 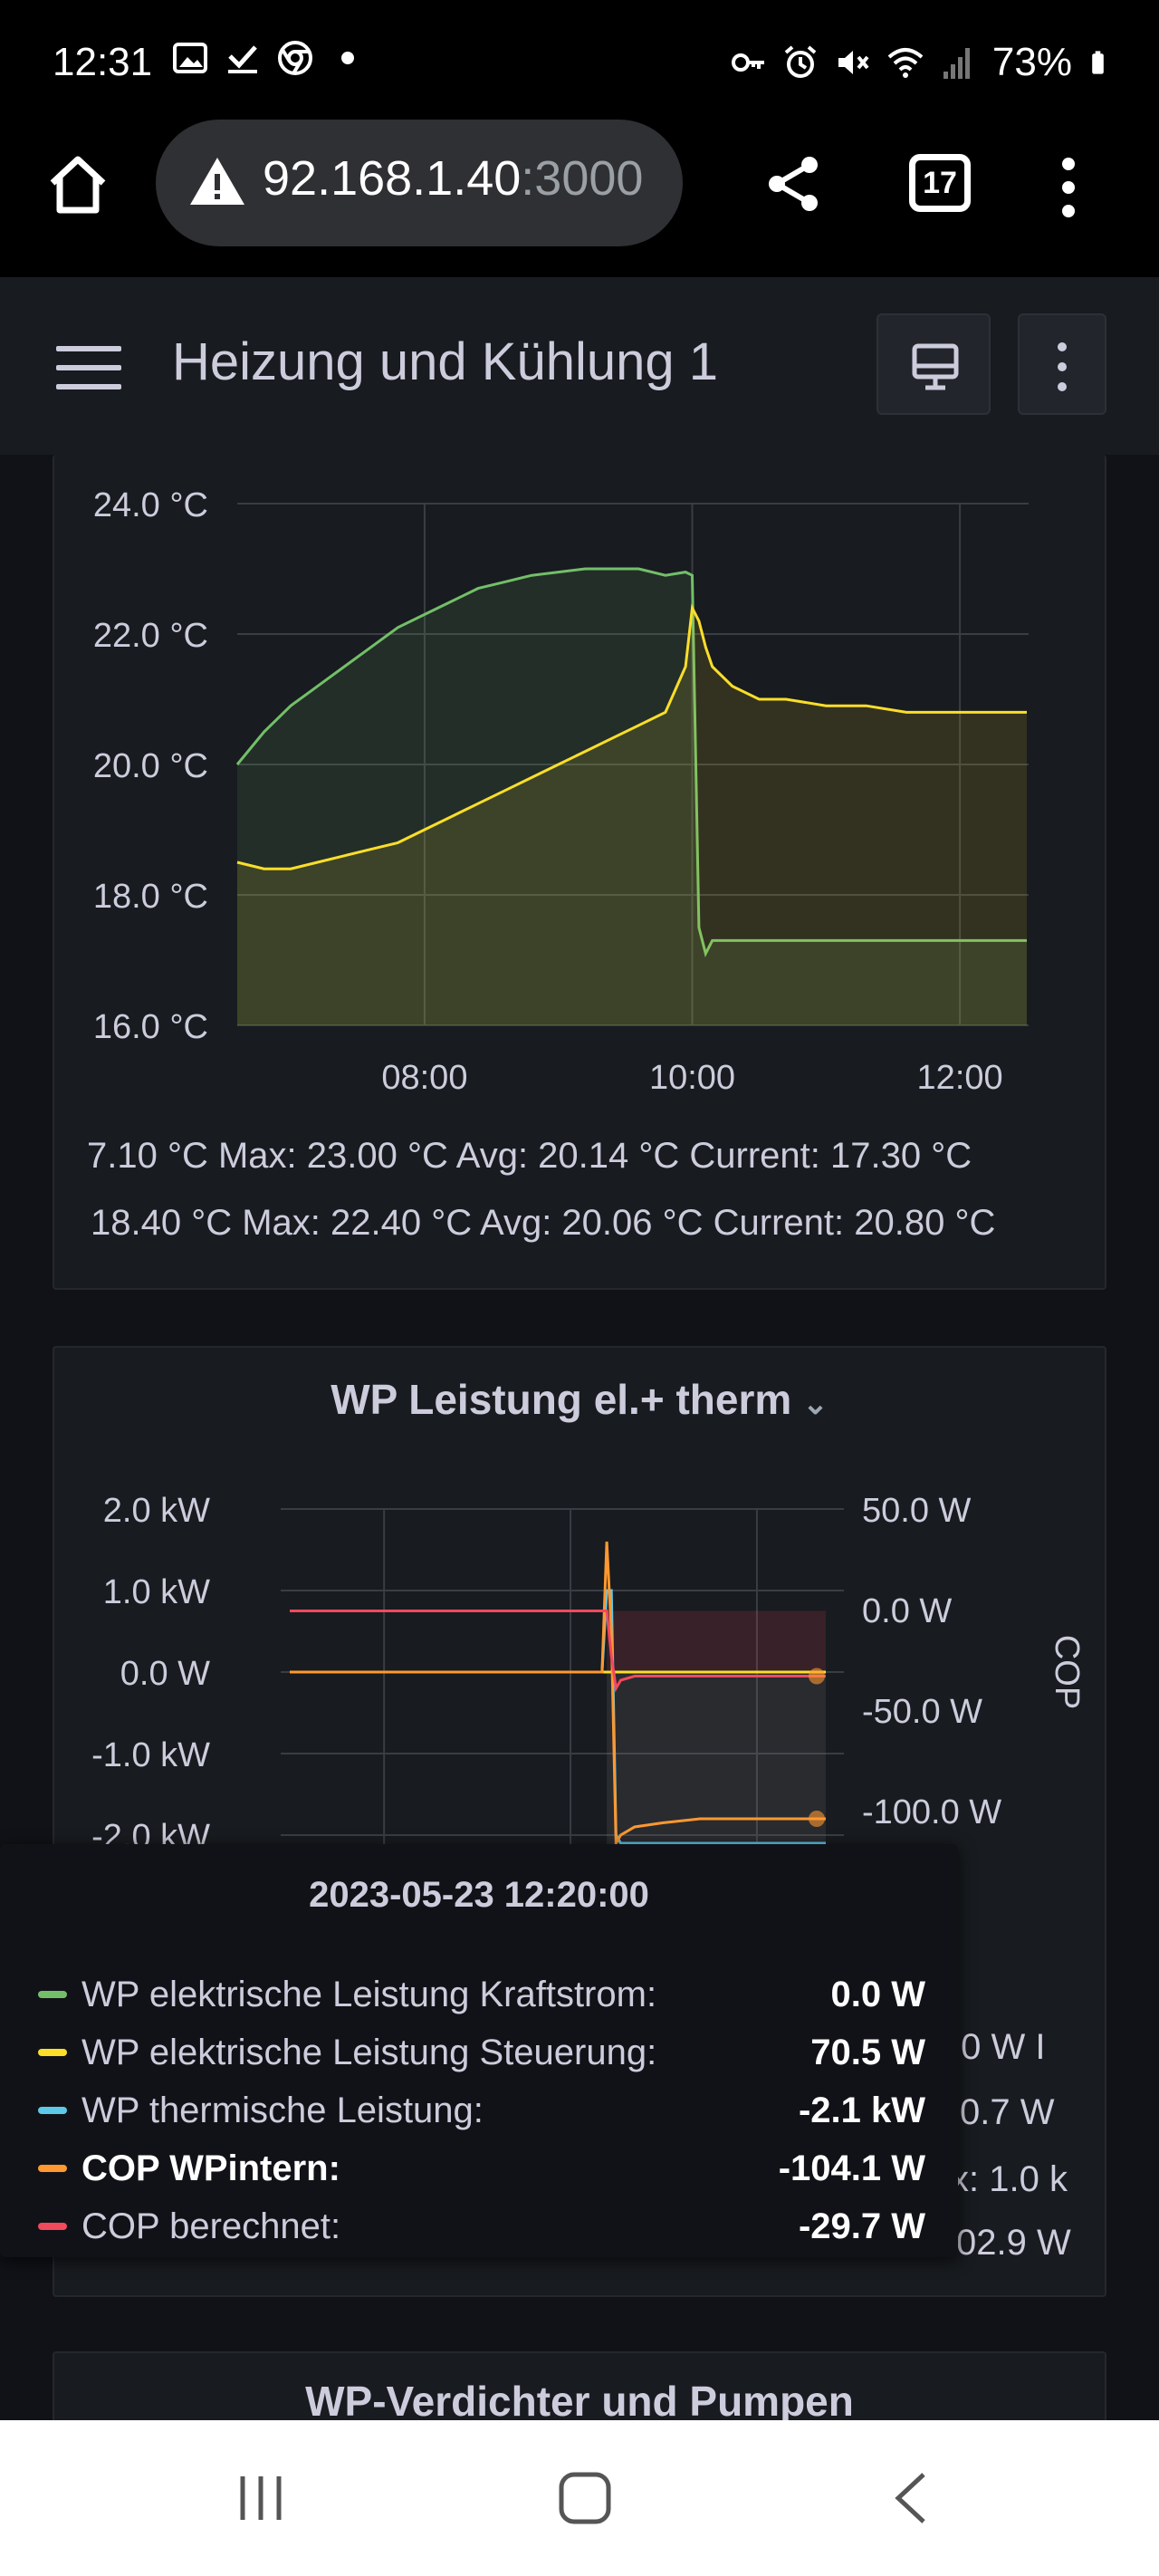 What do you see at coordinates (348, 58) in the screenshot?
I see `dot-icon` at bounding box center [348, 58].